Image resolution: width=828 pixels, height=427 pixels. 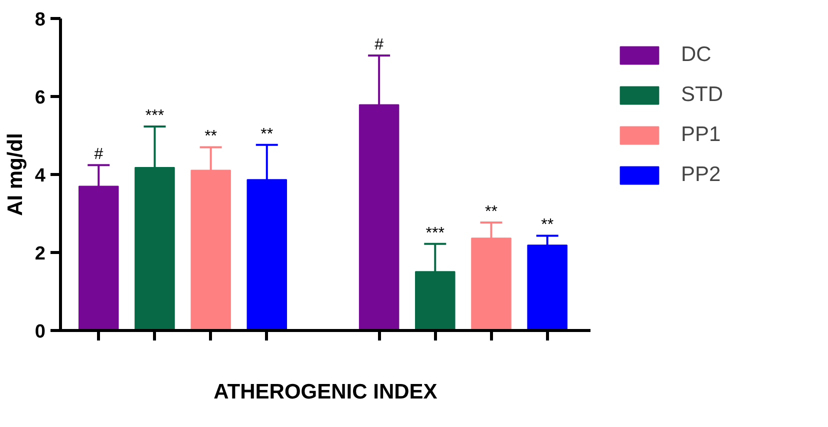 I want to click on legend-label: STD, so click(x=702, y=95).